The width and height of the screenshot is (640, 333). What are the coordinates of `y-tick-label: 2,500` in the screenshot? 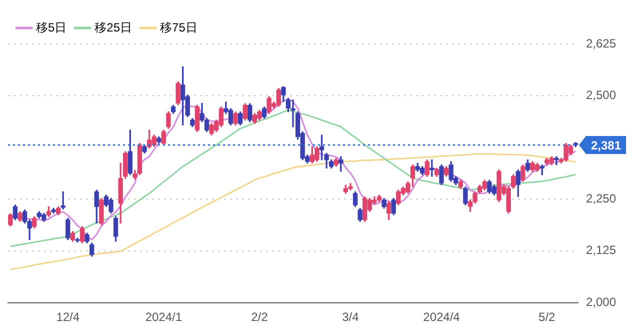 It's located at (601, 95).